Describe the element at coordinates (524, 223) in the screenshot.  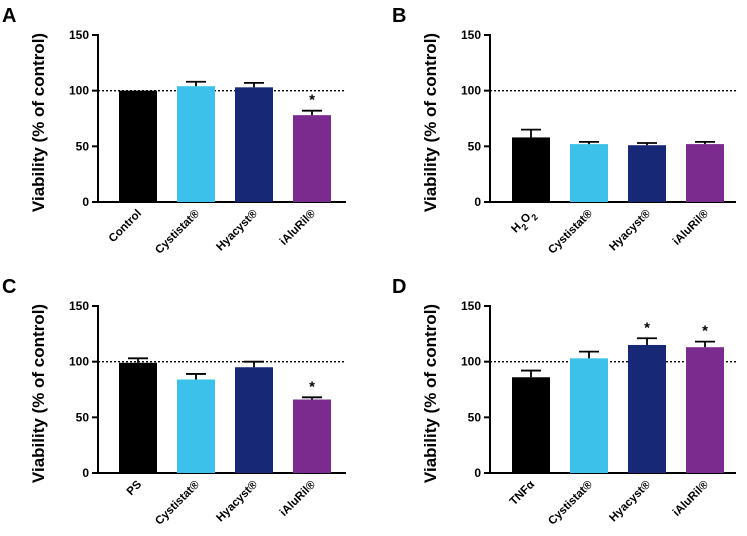
I see `x-tick-label: H2O2` at that location.